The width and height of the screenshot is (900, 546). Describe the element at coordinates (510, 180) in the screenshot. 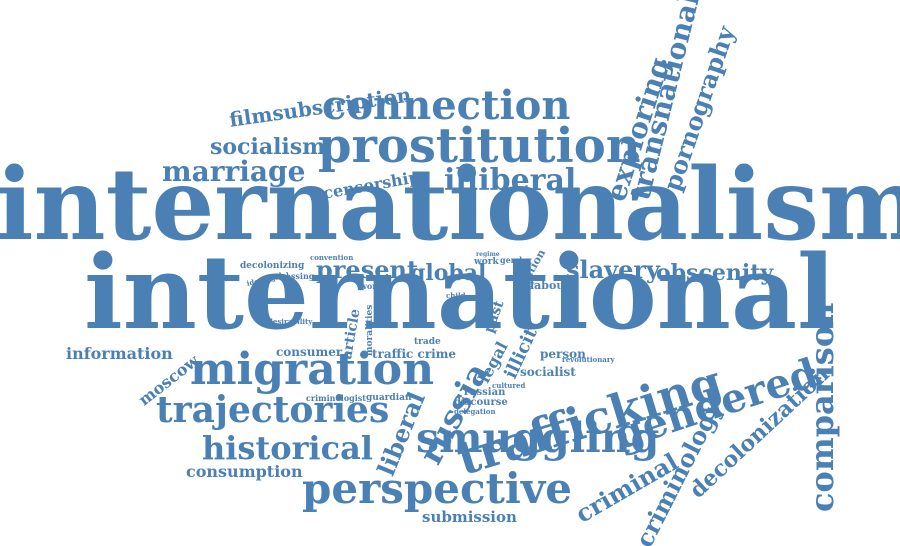

I see `word-illiberal: illiberal` at that location.